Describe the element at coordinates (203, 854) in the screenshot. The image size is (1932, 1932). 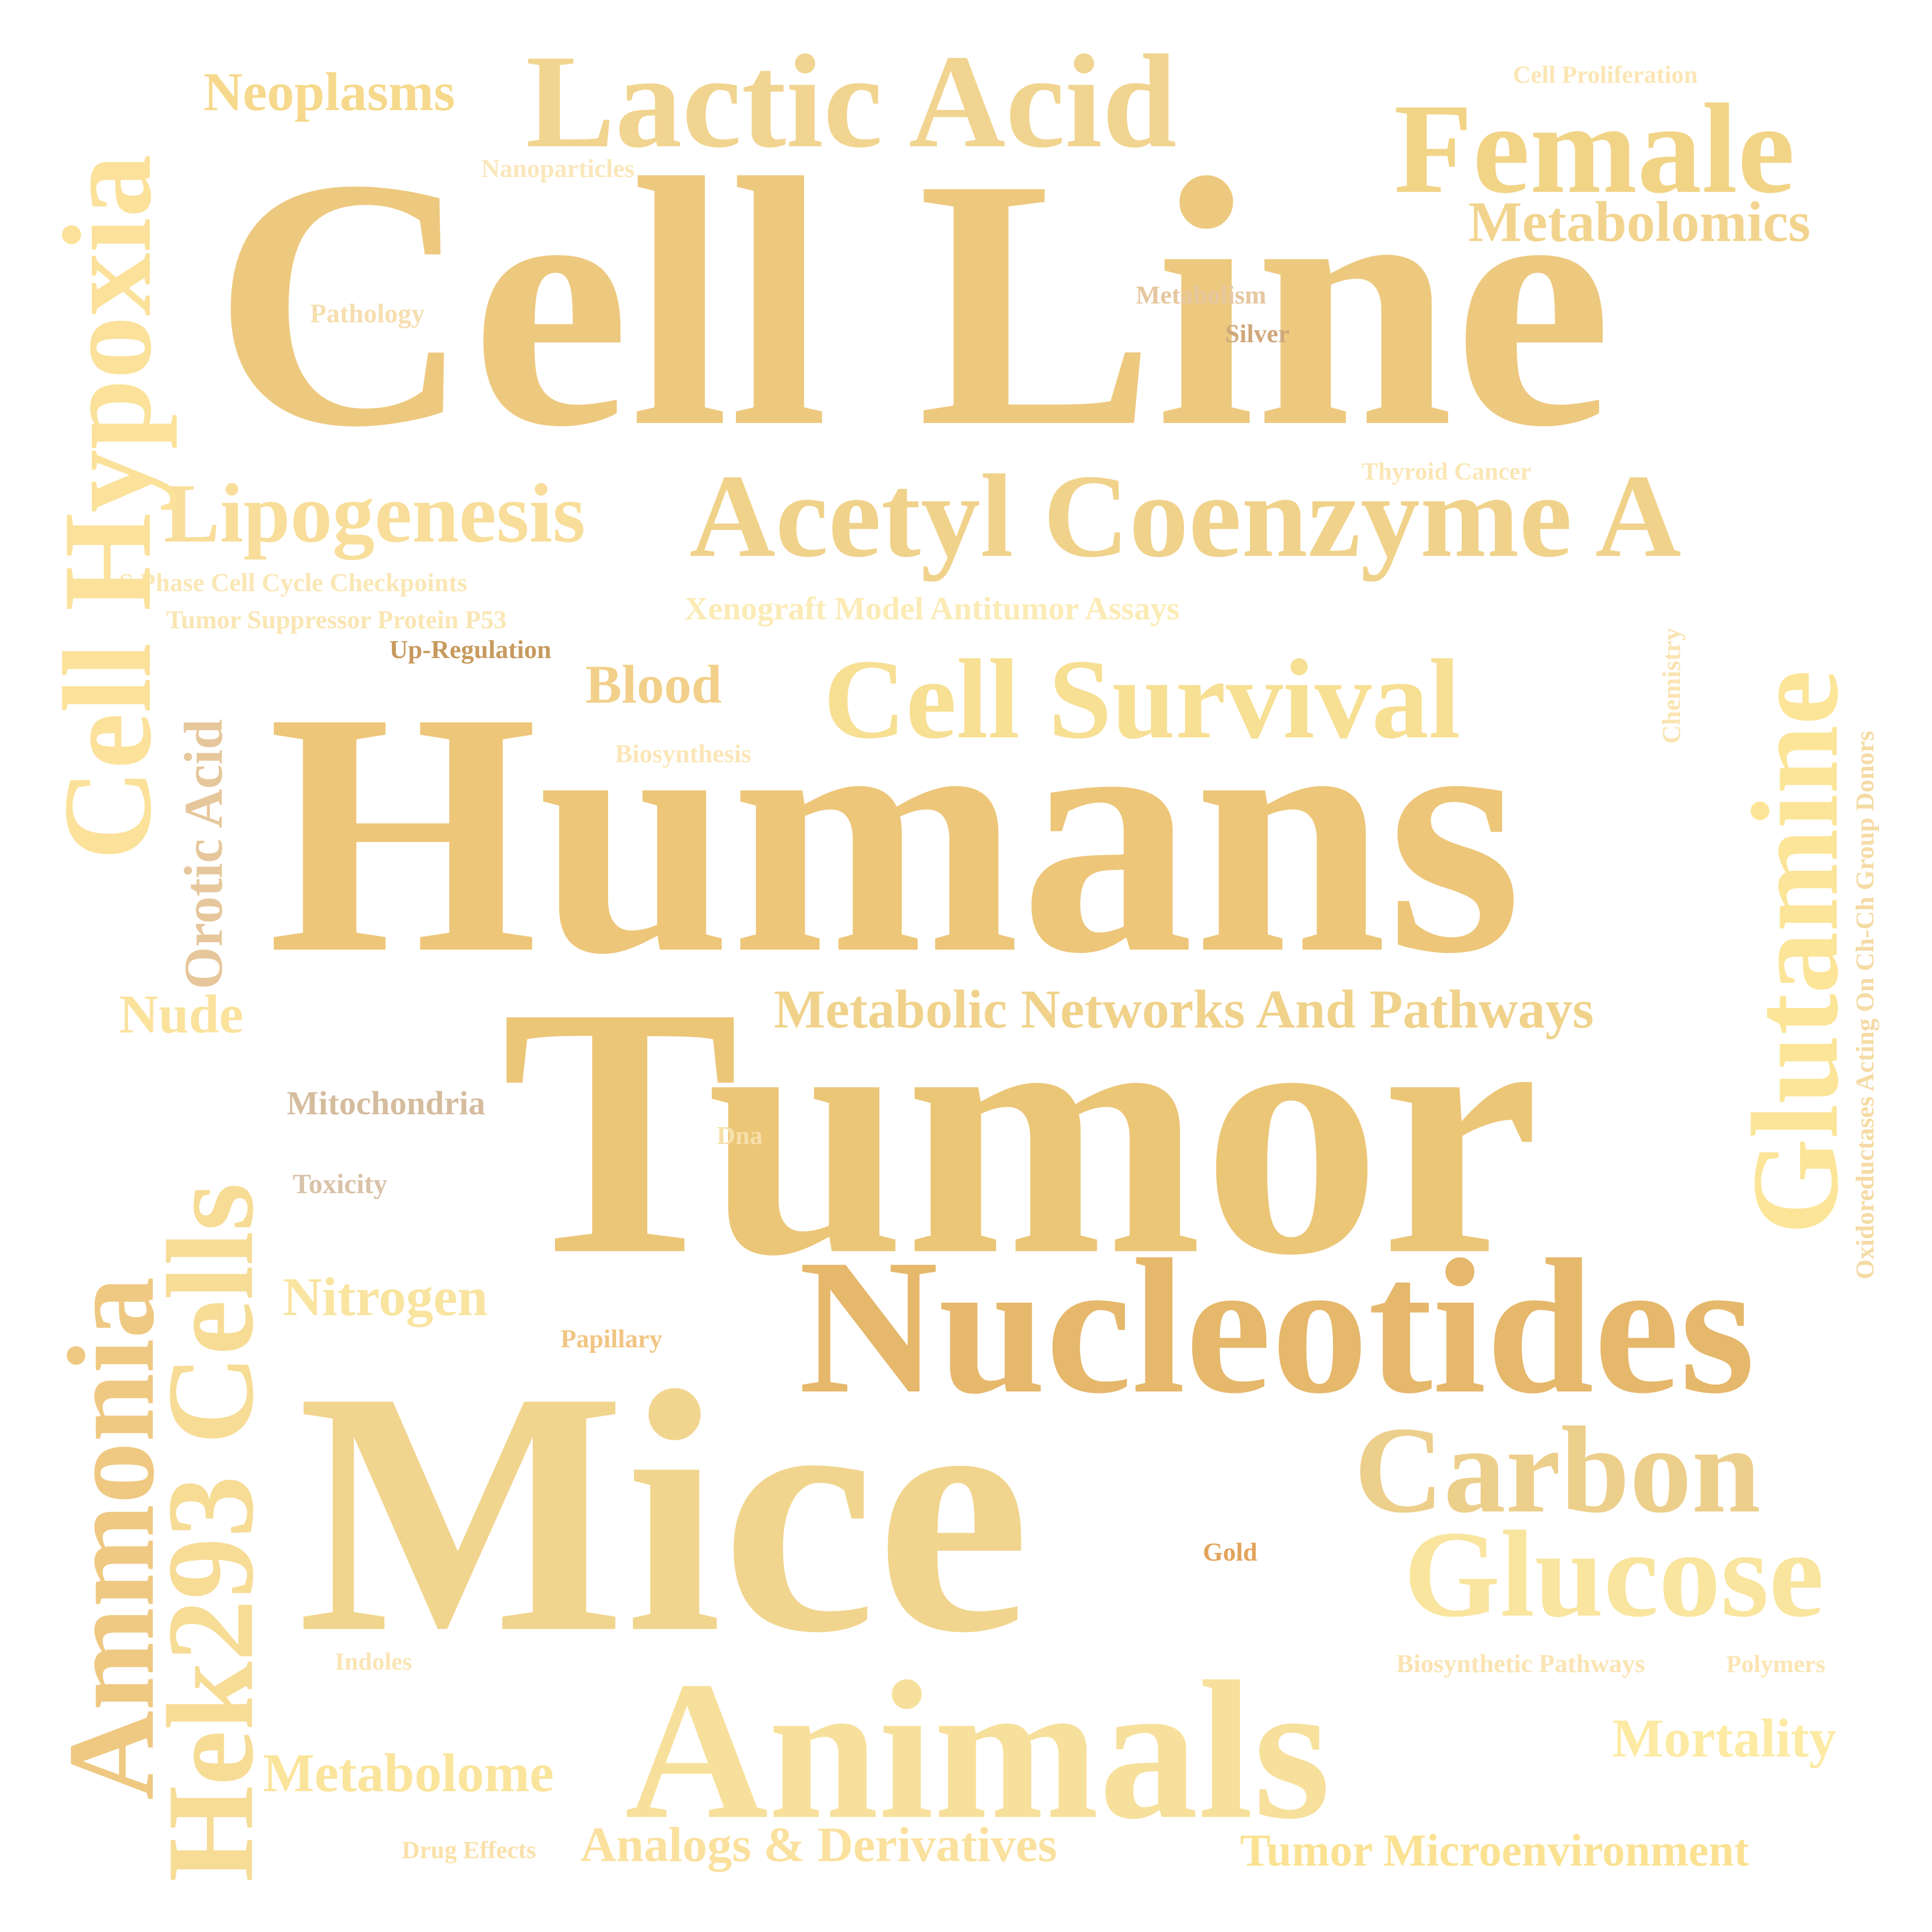
I see `word-orotic-acid: Orotic Acid` at that location.